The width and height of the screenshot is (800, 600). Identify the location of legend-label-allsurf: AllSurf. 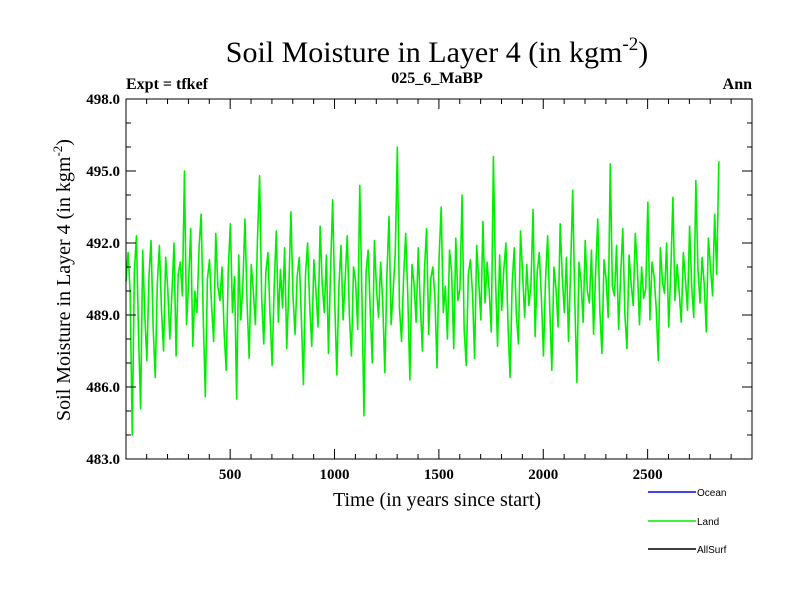
(712, 550).